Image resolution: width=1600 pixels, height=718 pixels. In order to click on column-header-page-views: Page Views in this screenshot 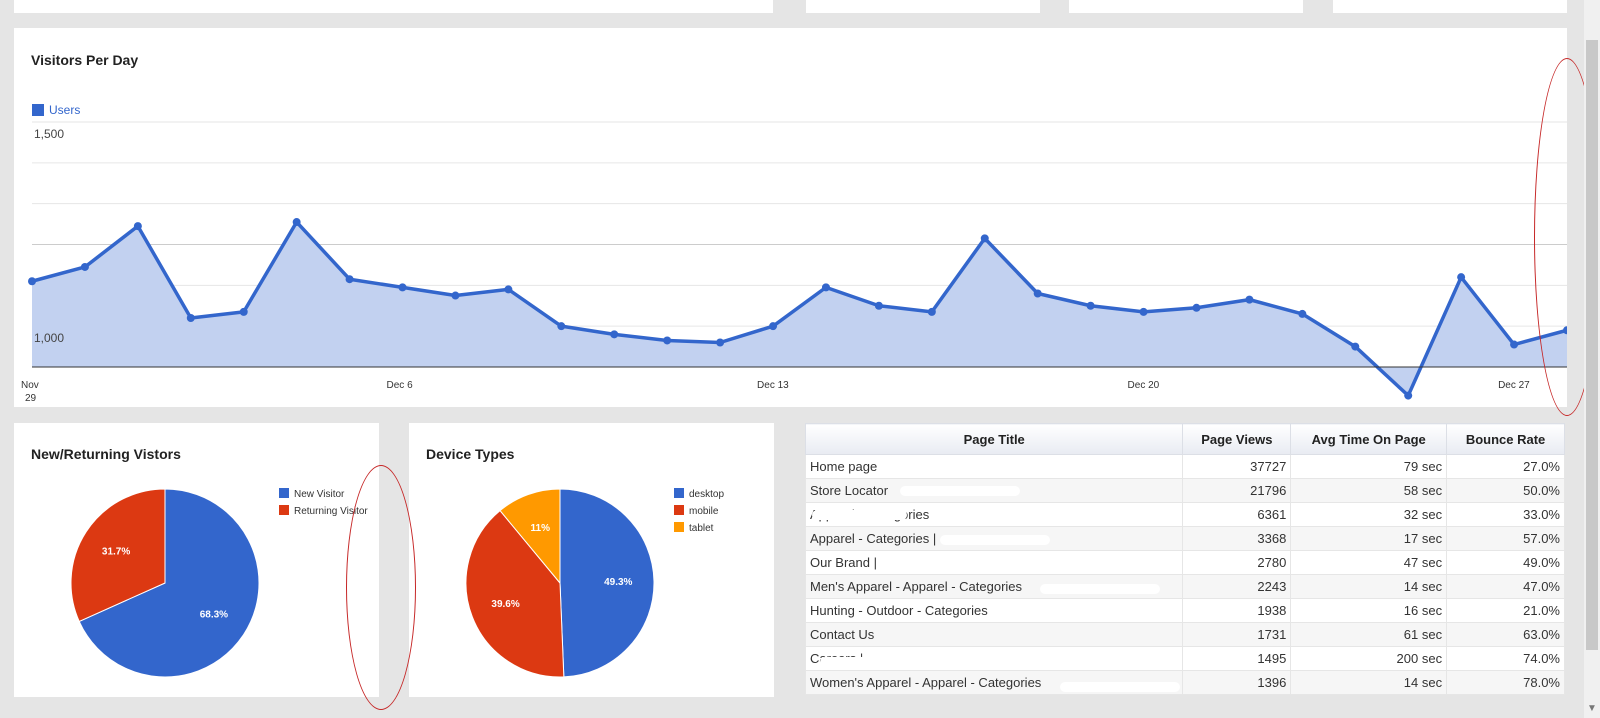, I will do `click(1237, 439)`.